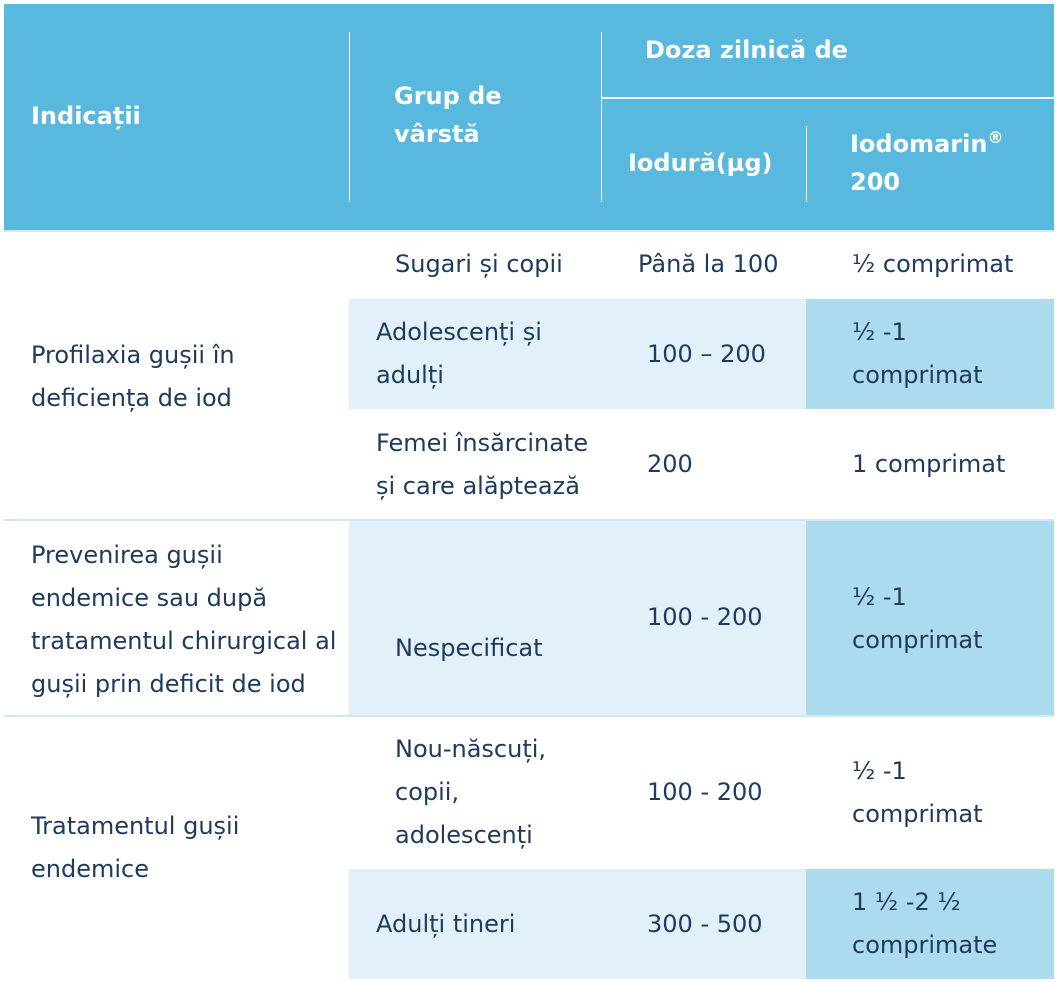 This screenshot has height=982, width=1056. What do you see at coordinates (746, 50) in the screenshot?
I see `header-daily-dose: Doza zilnică de` at bounding box center [746, 50].